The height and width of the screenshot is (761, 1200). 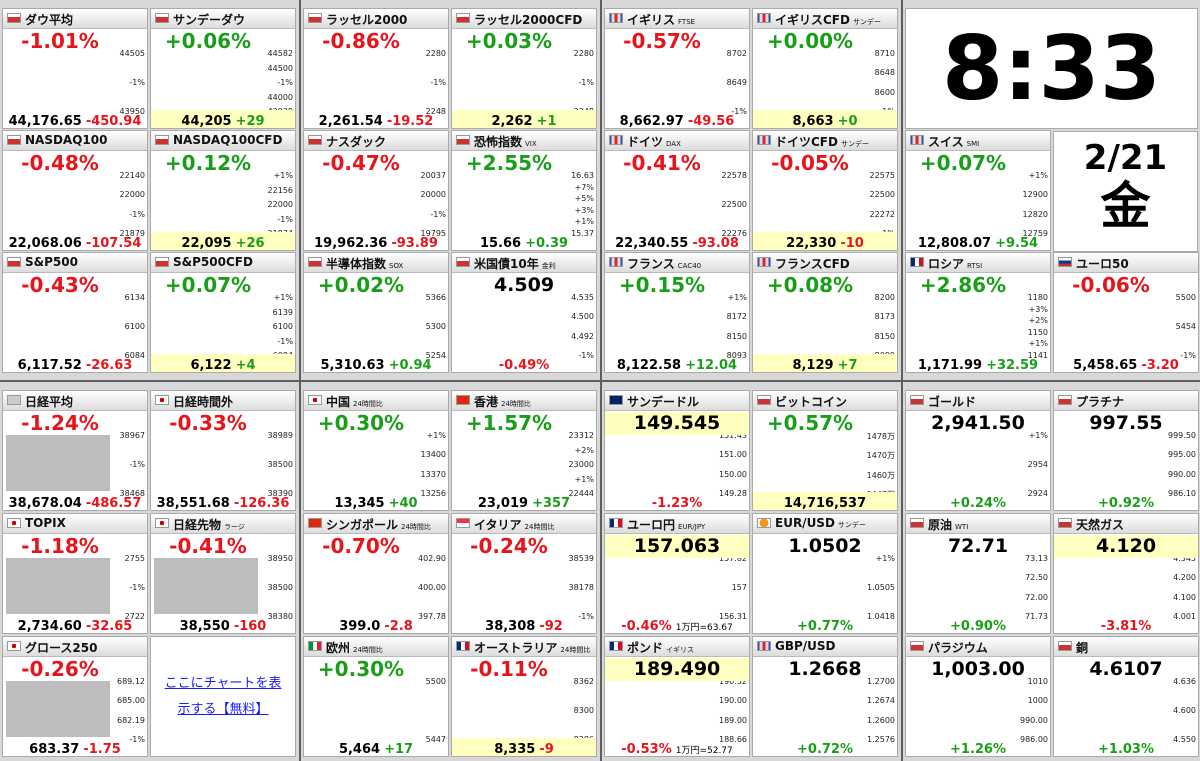 What do you see at coordinates (359, 503) in the screenshot?
I see `price: 13,345` at bounding box center [359, 503].